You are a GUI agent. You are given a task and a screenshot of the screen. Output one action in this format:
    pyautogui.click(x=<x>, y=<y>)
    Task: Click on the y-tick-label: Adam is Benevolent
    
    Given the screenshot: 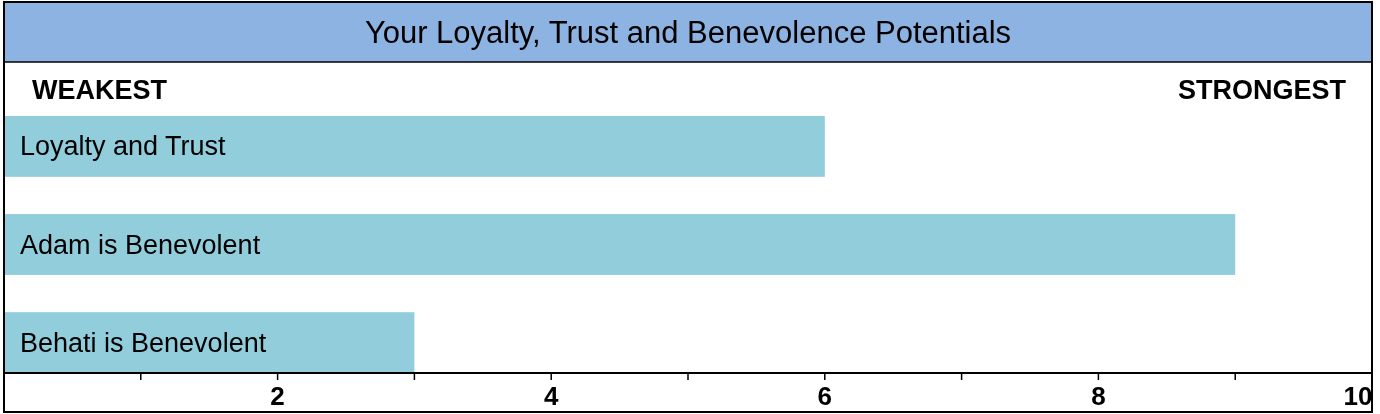 What is the action you would take?
    pyautogui.click(x=140, y=244)
    